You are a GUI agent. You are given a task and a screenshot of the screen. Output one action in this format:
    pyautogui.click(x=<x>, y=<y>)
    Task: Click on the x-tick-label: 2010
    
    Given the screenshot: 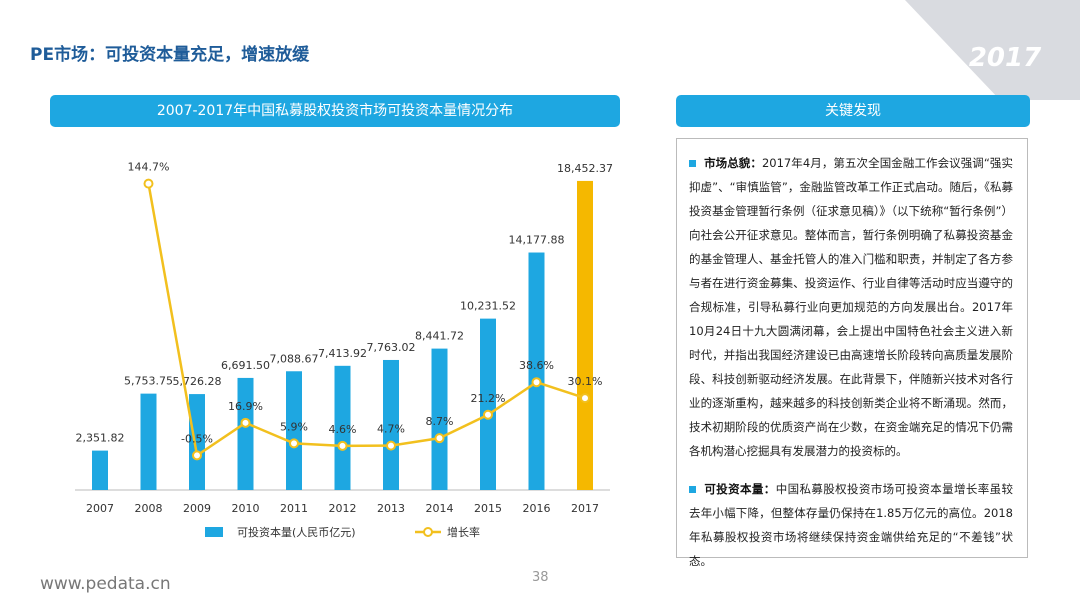 What is the action you would take?
    pyautogui.click(x=246, y=508)
    